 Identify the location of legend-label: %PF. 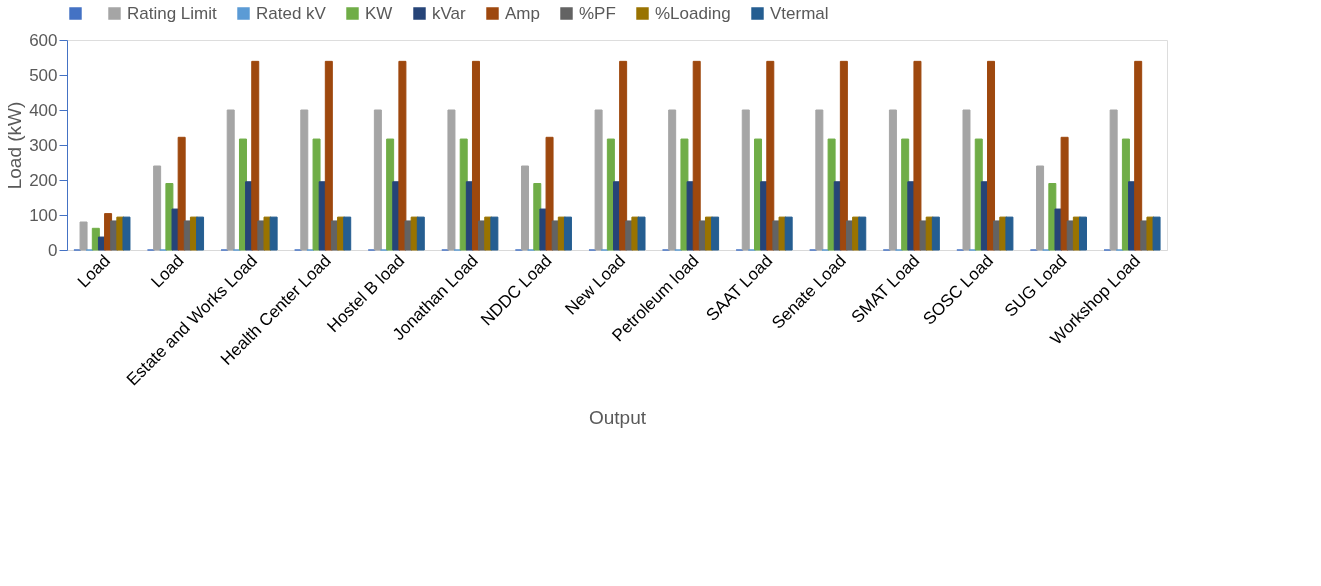
(597, 13).